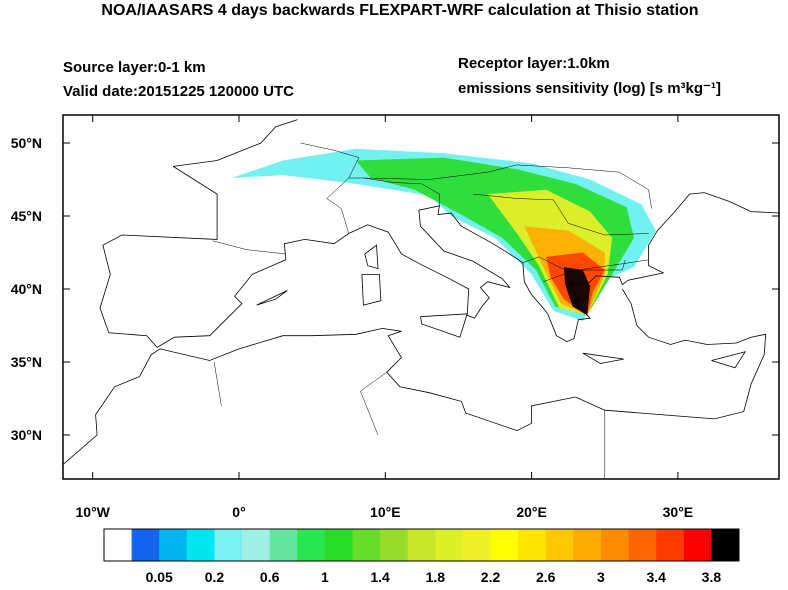 The image size is (788, 590). I want to click on colorbar-frame, so click(421, 545).